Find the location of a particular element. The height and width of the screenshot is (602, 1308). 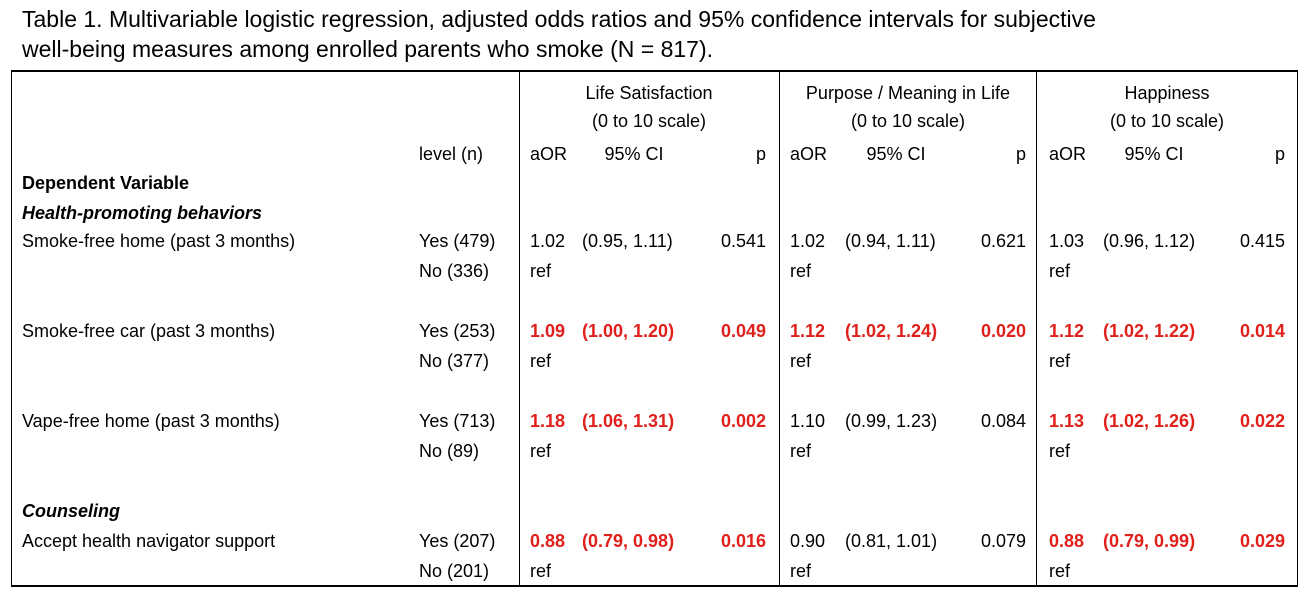

group-title: Life Satisfaction is located at coordinates (649, 93).